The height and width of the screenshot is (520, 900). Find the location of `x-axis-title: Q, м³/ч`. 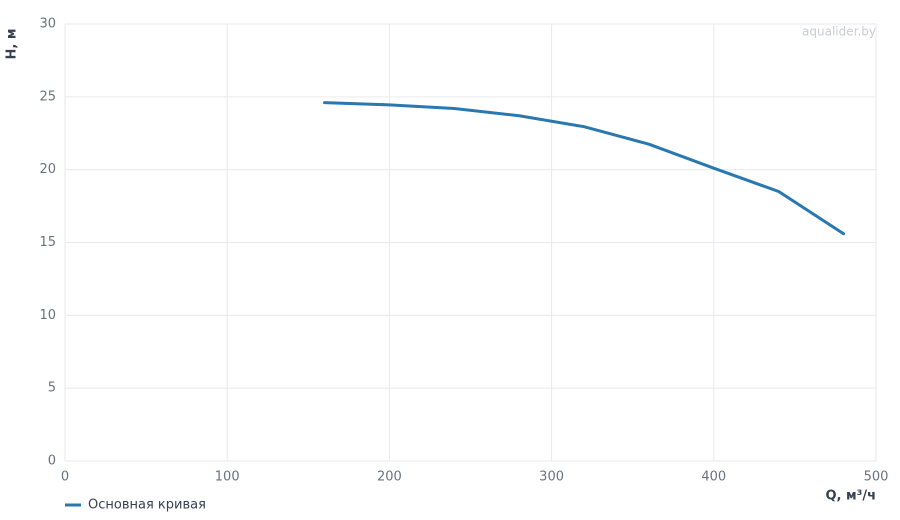

x-axis-title: Q, м³/ч is located at coordinates (850, 496).